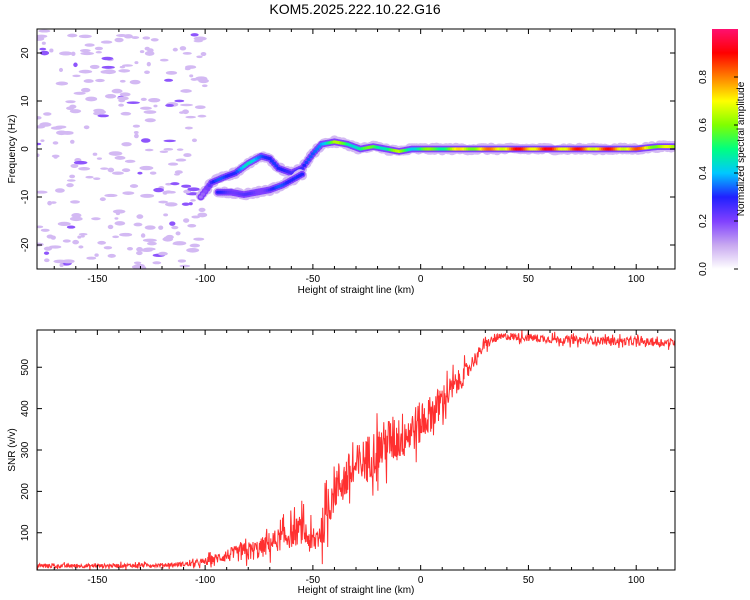  Describe the element at coordinates (25, 408) in the screenshot. I see `snr-y-tick-label: 400` at that location.